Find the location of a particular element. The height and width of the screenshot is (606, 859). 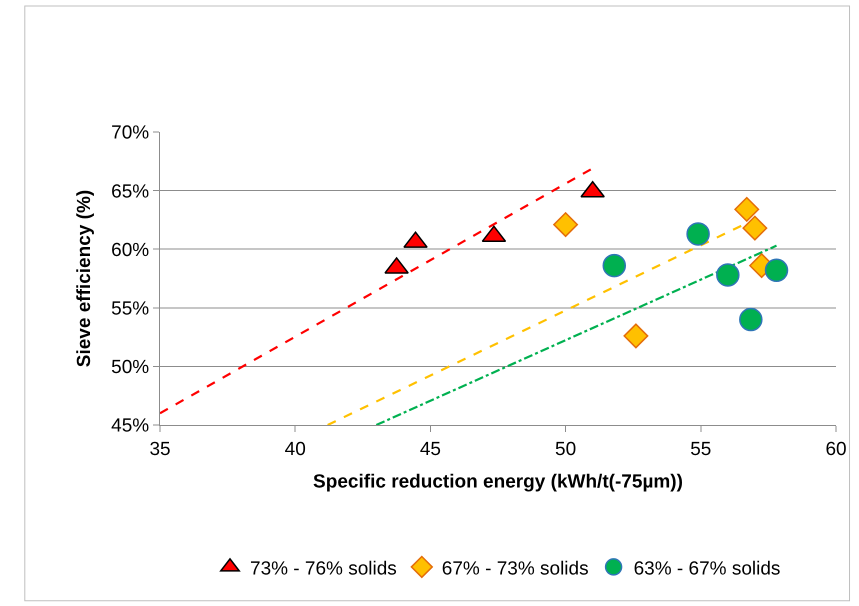

x-tick-label: 35 is located at coordinates (160, 449).